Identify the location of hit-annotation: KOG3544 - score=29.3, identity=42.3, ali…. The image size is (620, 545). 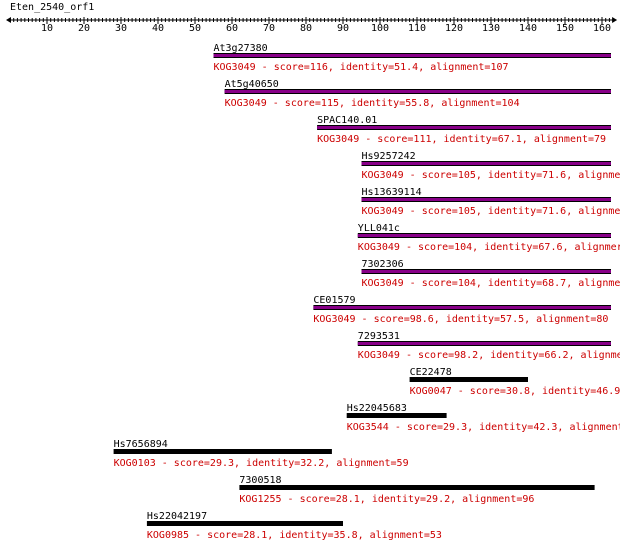
(483, 427).